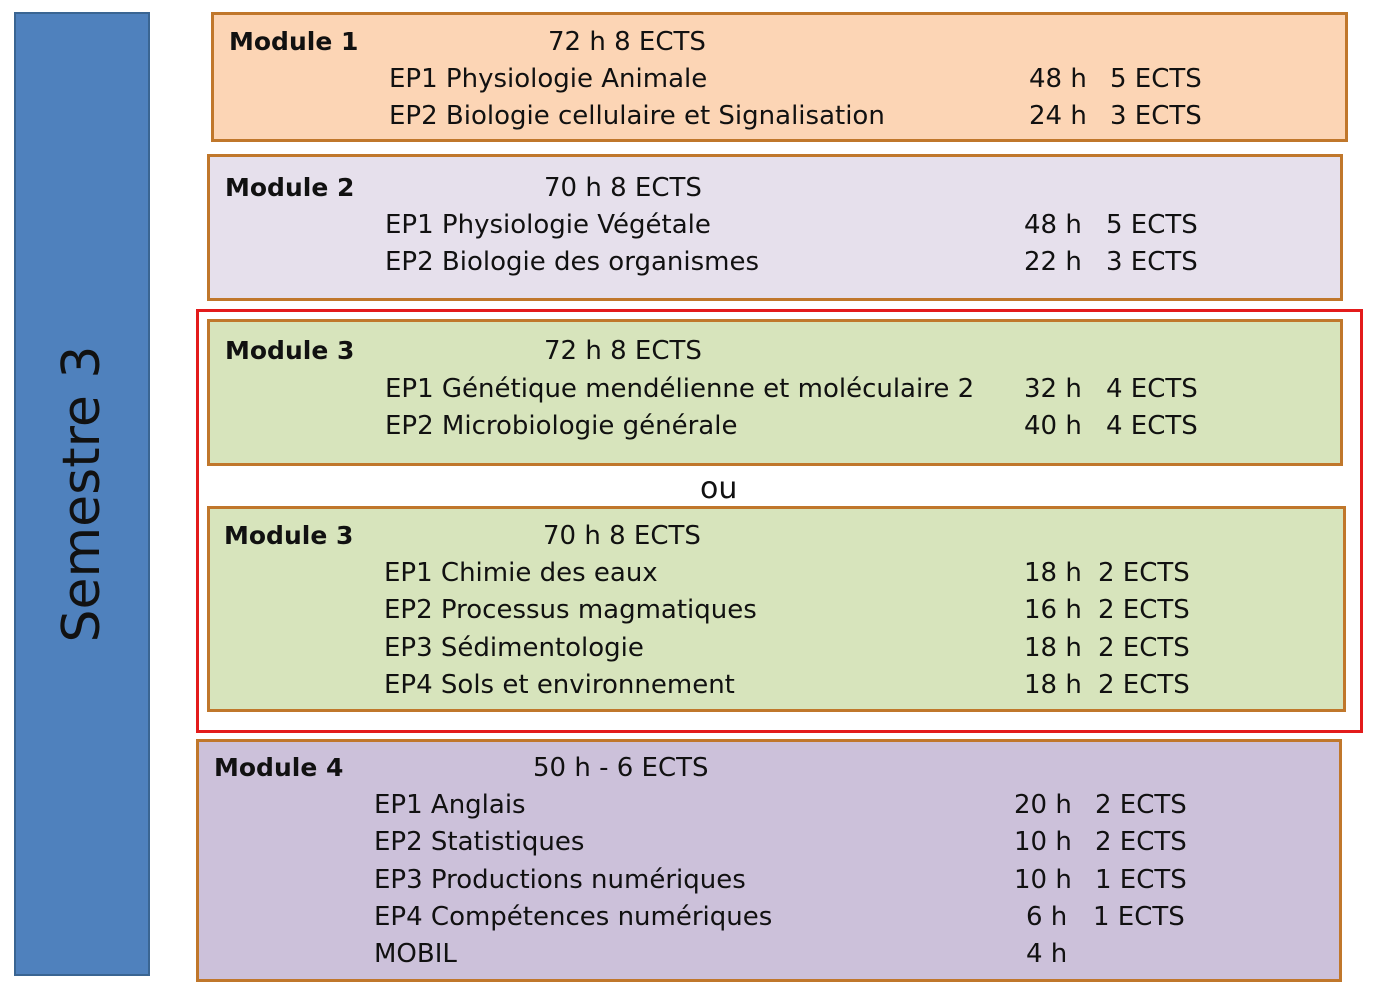  What do you see at coordinates (560, 880) in the screenshot?
I see `course-name: EP3 Productions numériques` at bounding box center [560, 880].